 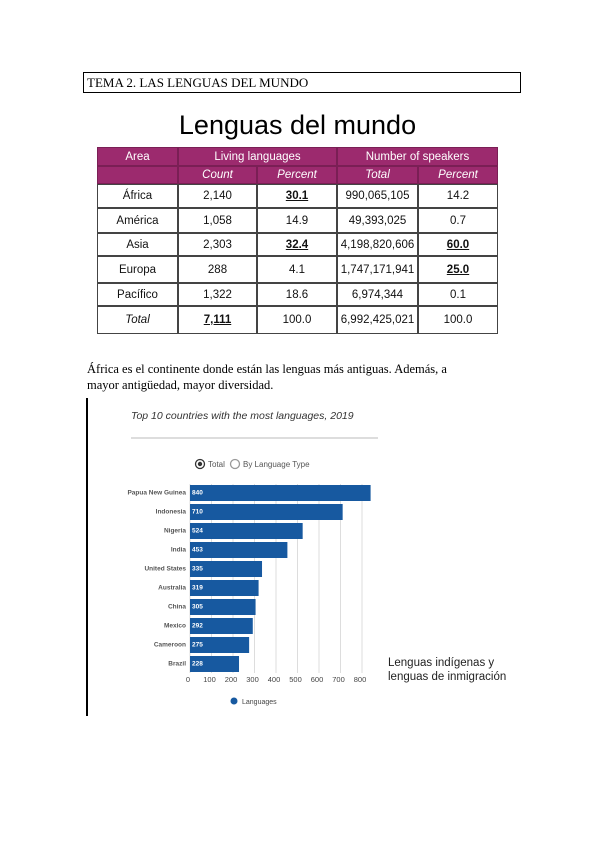 What do you see at coordinates (197, 588) in the screenshot?
I see `value-label: 319` at bounding box center [197, 588].